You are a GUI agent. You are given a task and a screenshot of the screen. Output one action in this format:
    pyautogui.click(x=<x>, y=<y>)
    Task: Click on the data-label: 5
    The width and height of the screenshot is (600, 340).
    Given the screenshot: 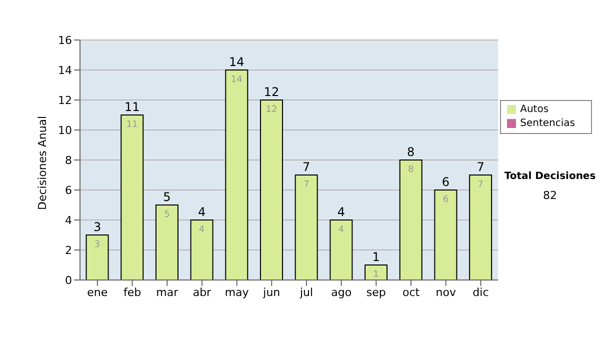 What is the action you would take?
    pyautogui.click(x=167, y=215)
    